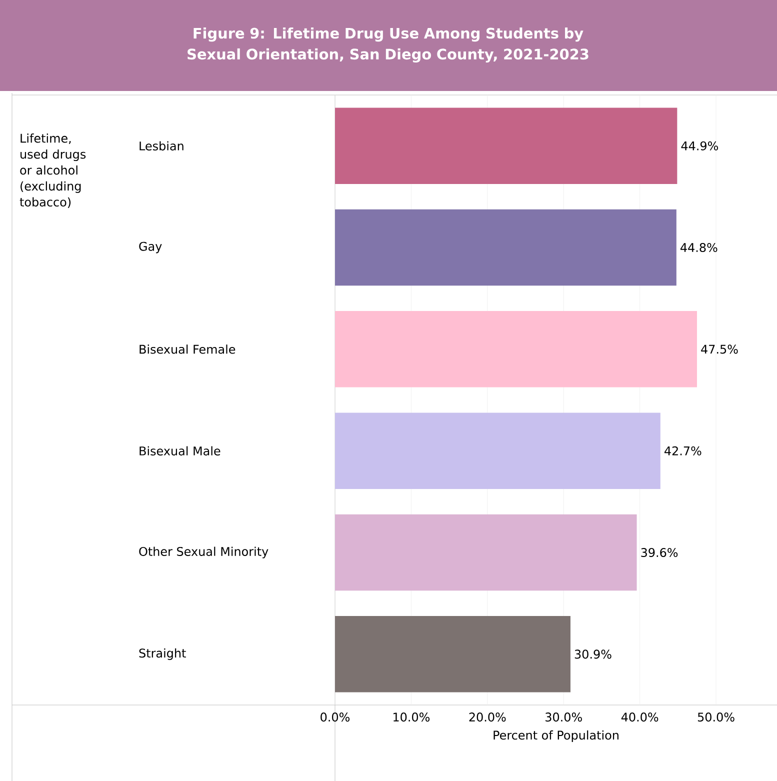 The width and height of the screenshot is (777, 781). Describe the element at coordinates (188, 349) in the screenshot. I see `y-tick-label: Bisexual Female` at that location.